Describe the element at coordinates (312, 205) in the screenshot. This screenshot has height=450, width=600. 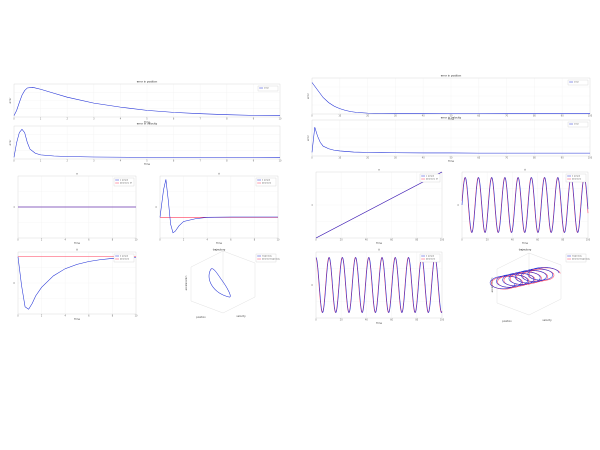
I see `y-axis-label: x` at that location.